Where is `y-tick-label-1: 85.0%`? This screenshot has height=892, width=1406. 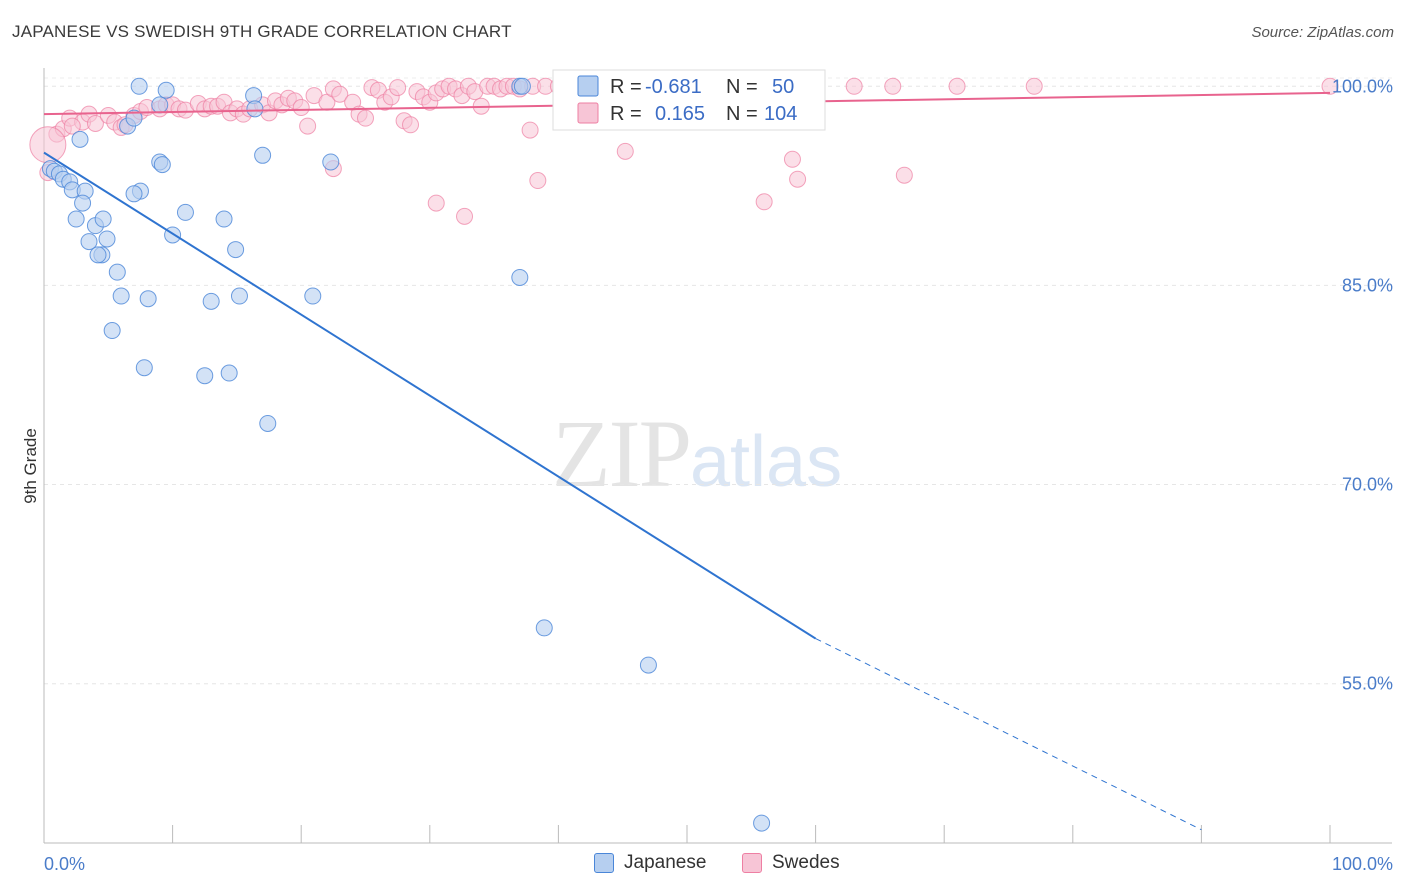
y-tick-label-1: 85.0% is located at coordinates (1367, 285).